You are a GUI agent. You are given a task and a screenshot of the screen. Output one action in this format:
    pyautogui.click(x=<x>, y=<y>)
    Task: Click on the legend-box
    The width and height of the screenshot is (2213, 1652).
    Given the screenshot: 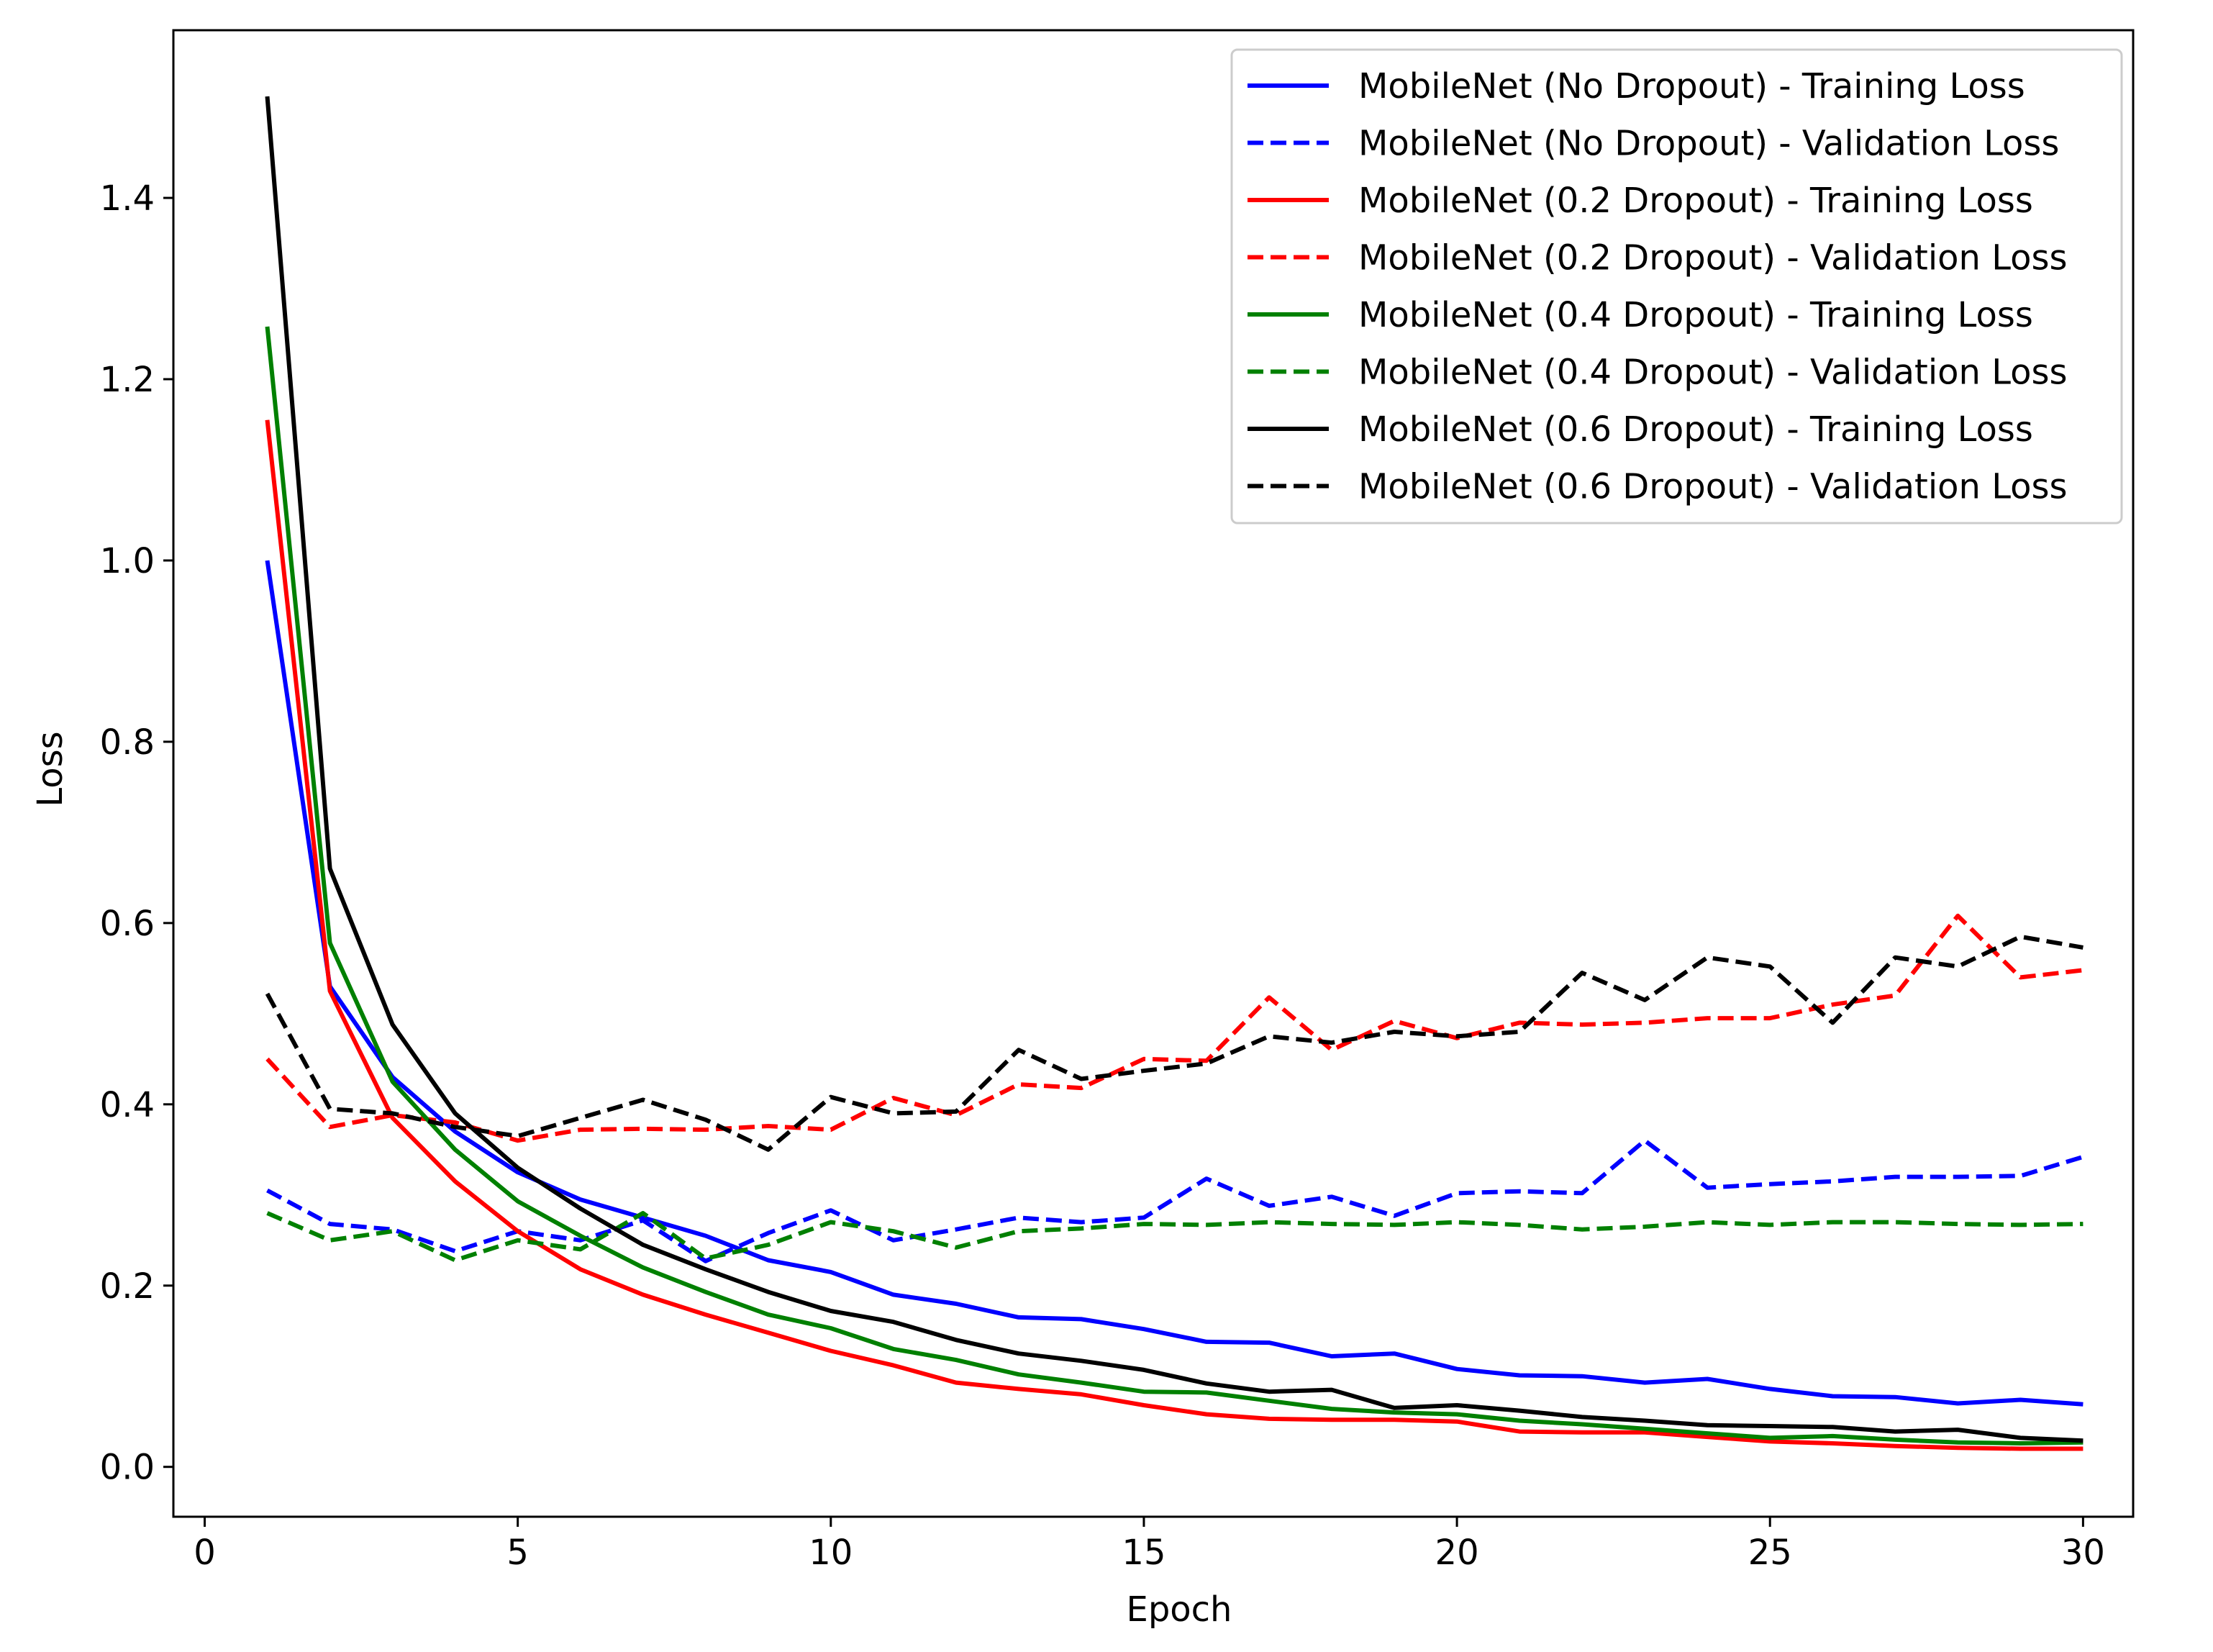 What is the action you would take?
    pyautogui.click(x=1676, y=286)
    